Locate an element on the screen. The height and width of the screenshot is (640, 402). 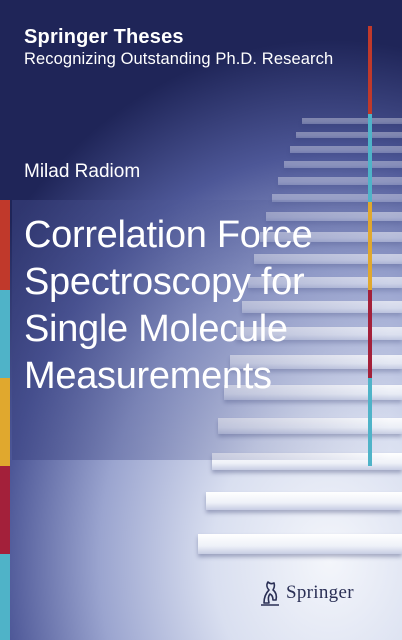
publisher-name: Springer is located at coordinates (320, 592).